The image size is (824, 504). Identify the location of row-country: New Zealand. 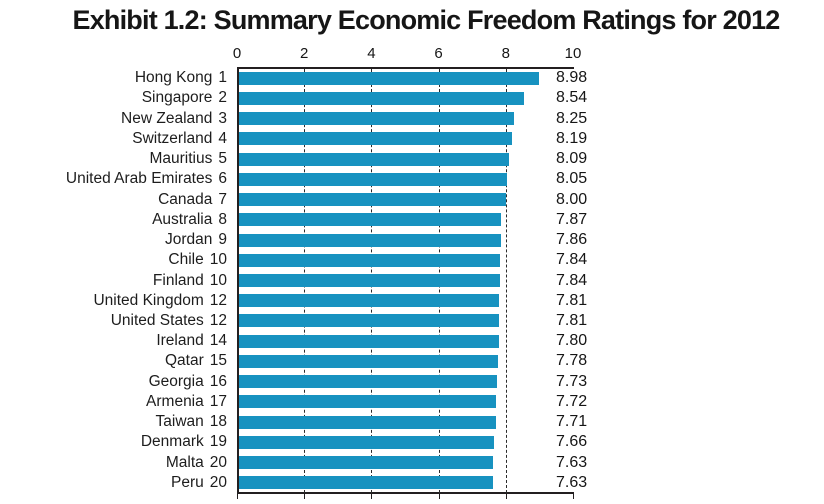
(167, 118).